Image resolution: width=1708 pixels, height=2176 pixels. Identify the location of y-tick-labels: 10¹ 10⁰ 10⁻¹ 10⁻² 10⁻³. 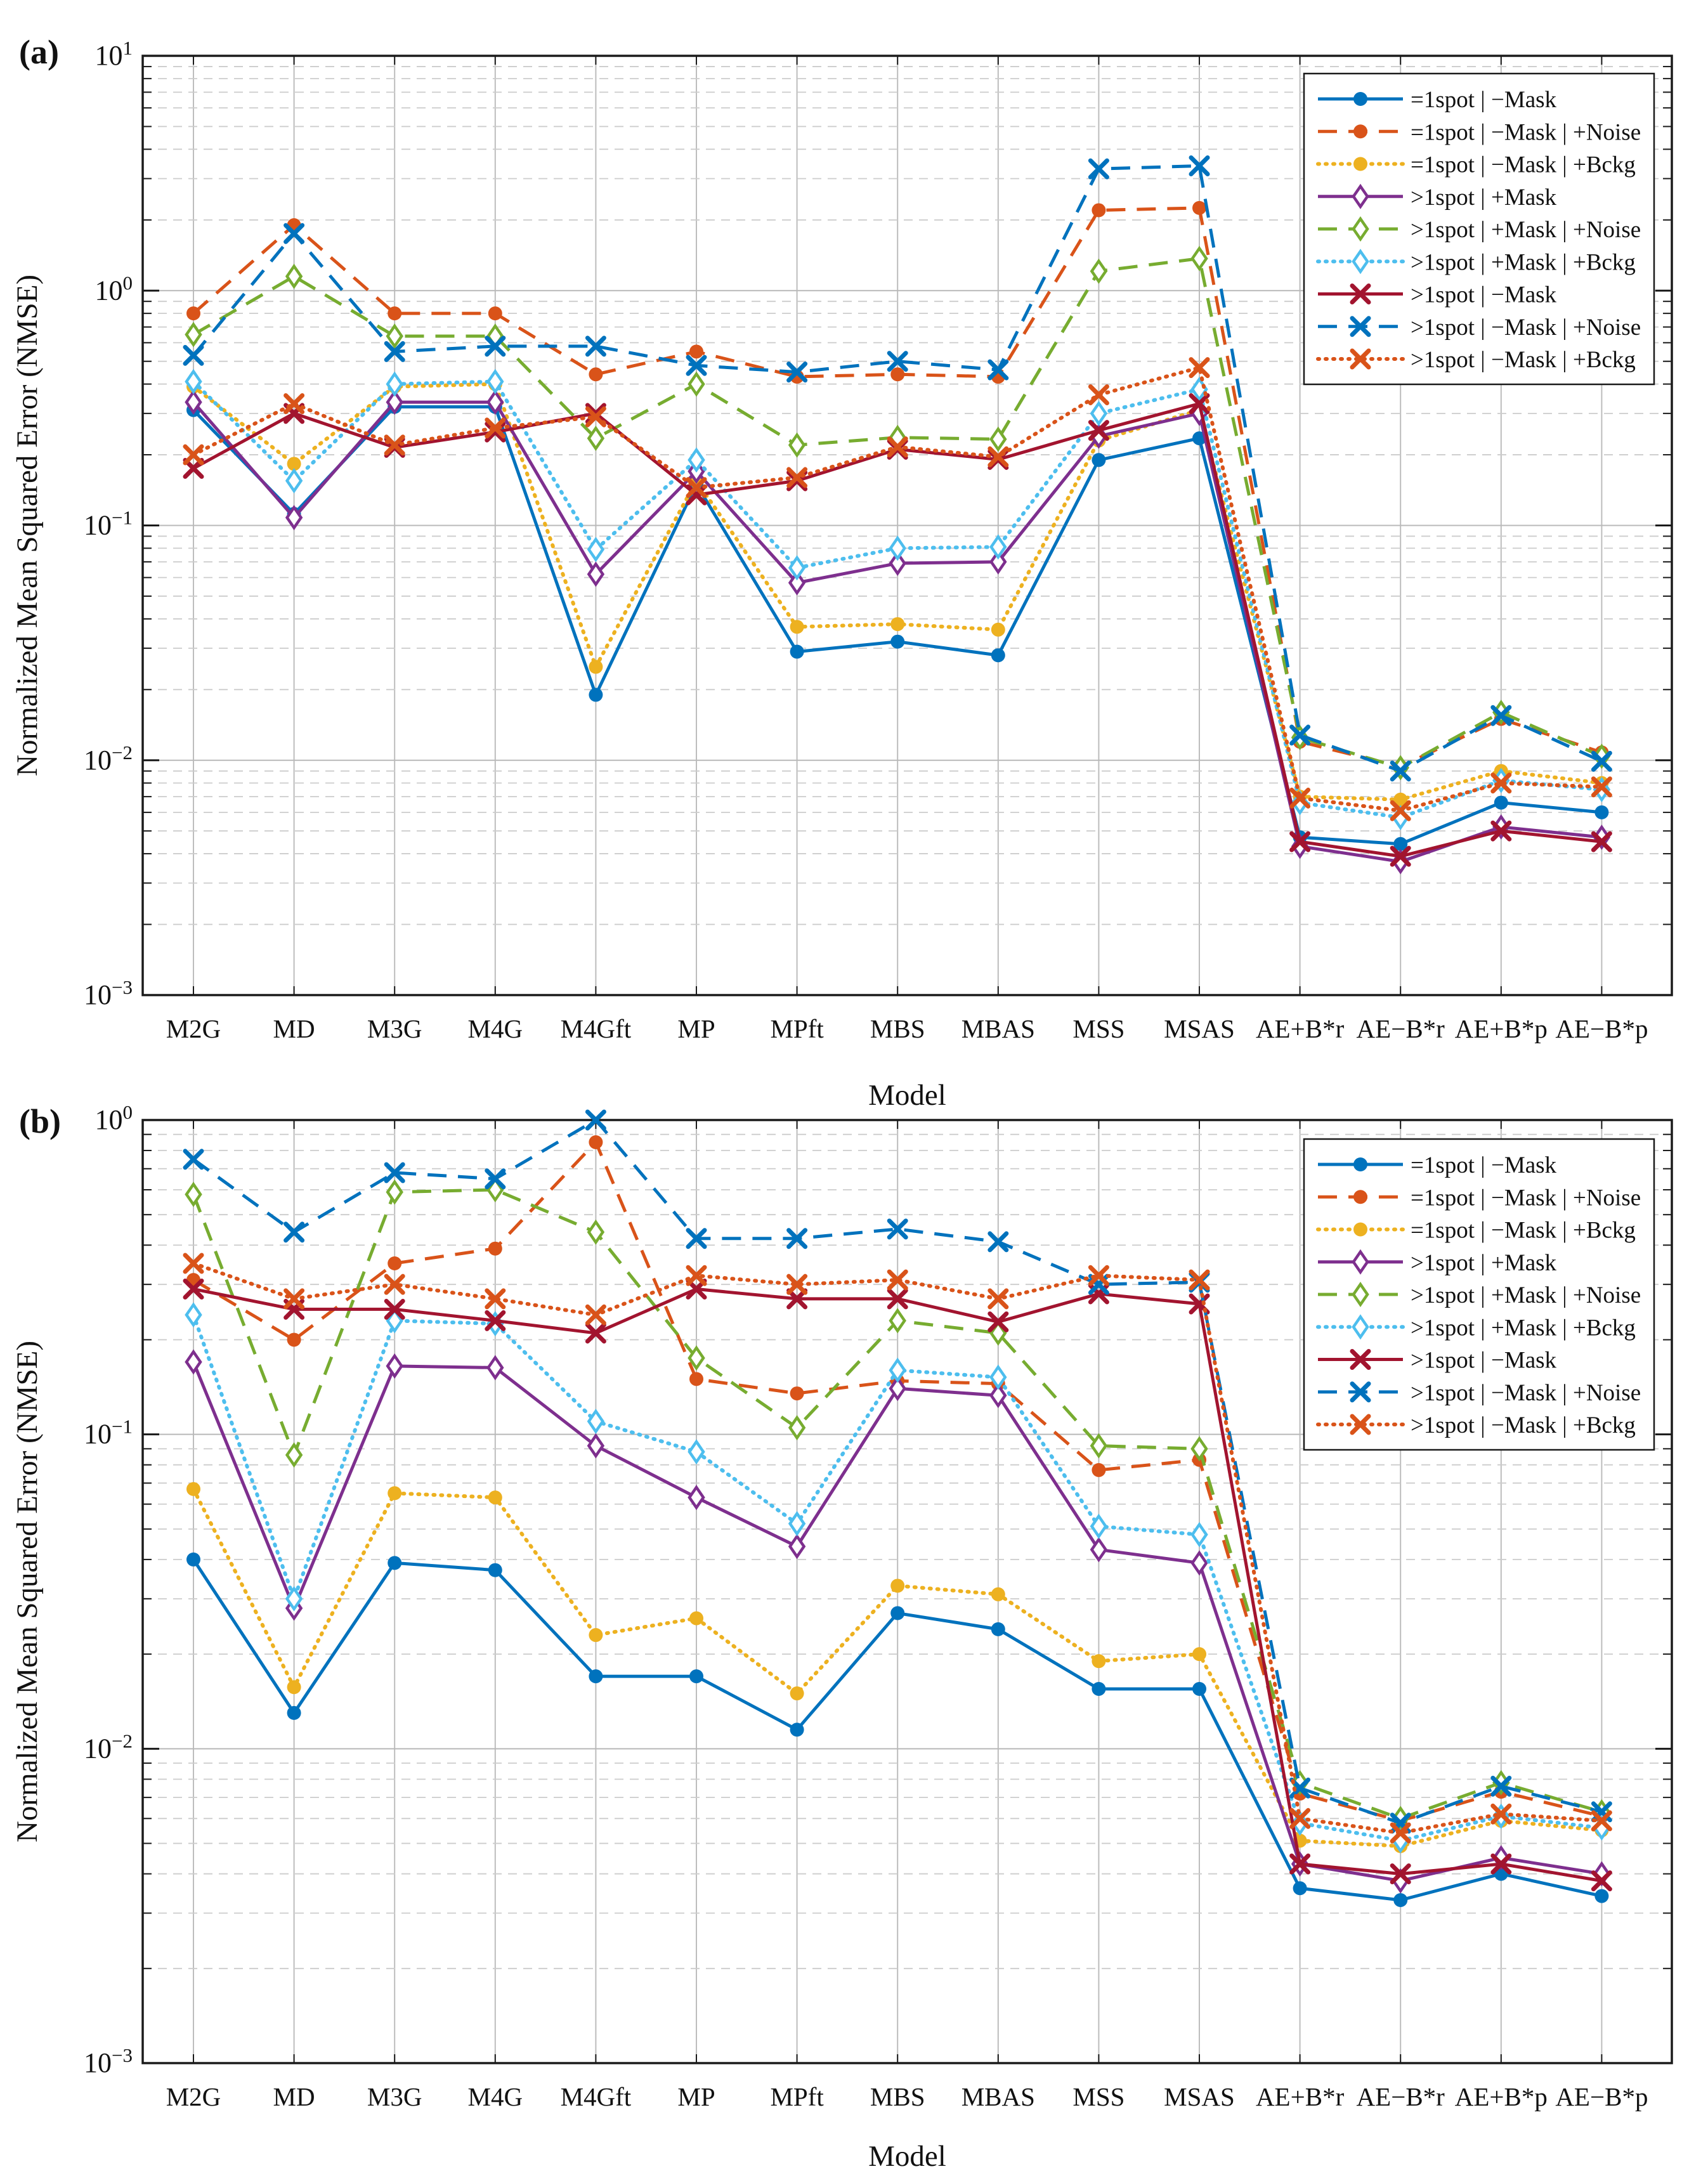
(108, 523).